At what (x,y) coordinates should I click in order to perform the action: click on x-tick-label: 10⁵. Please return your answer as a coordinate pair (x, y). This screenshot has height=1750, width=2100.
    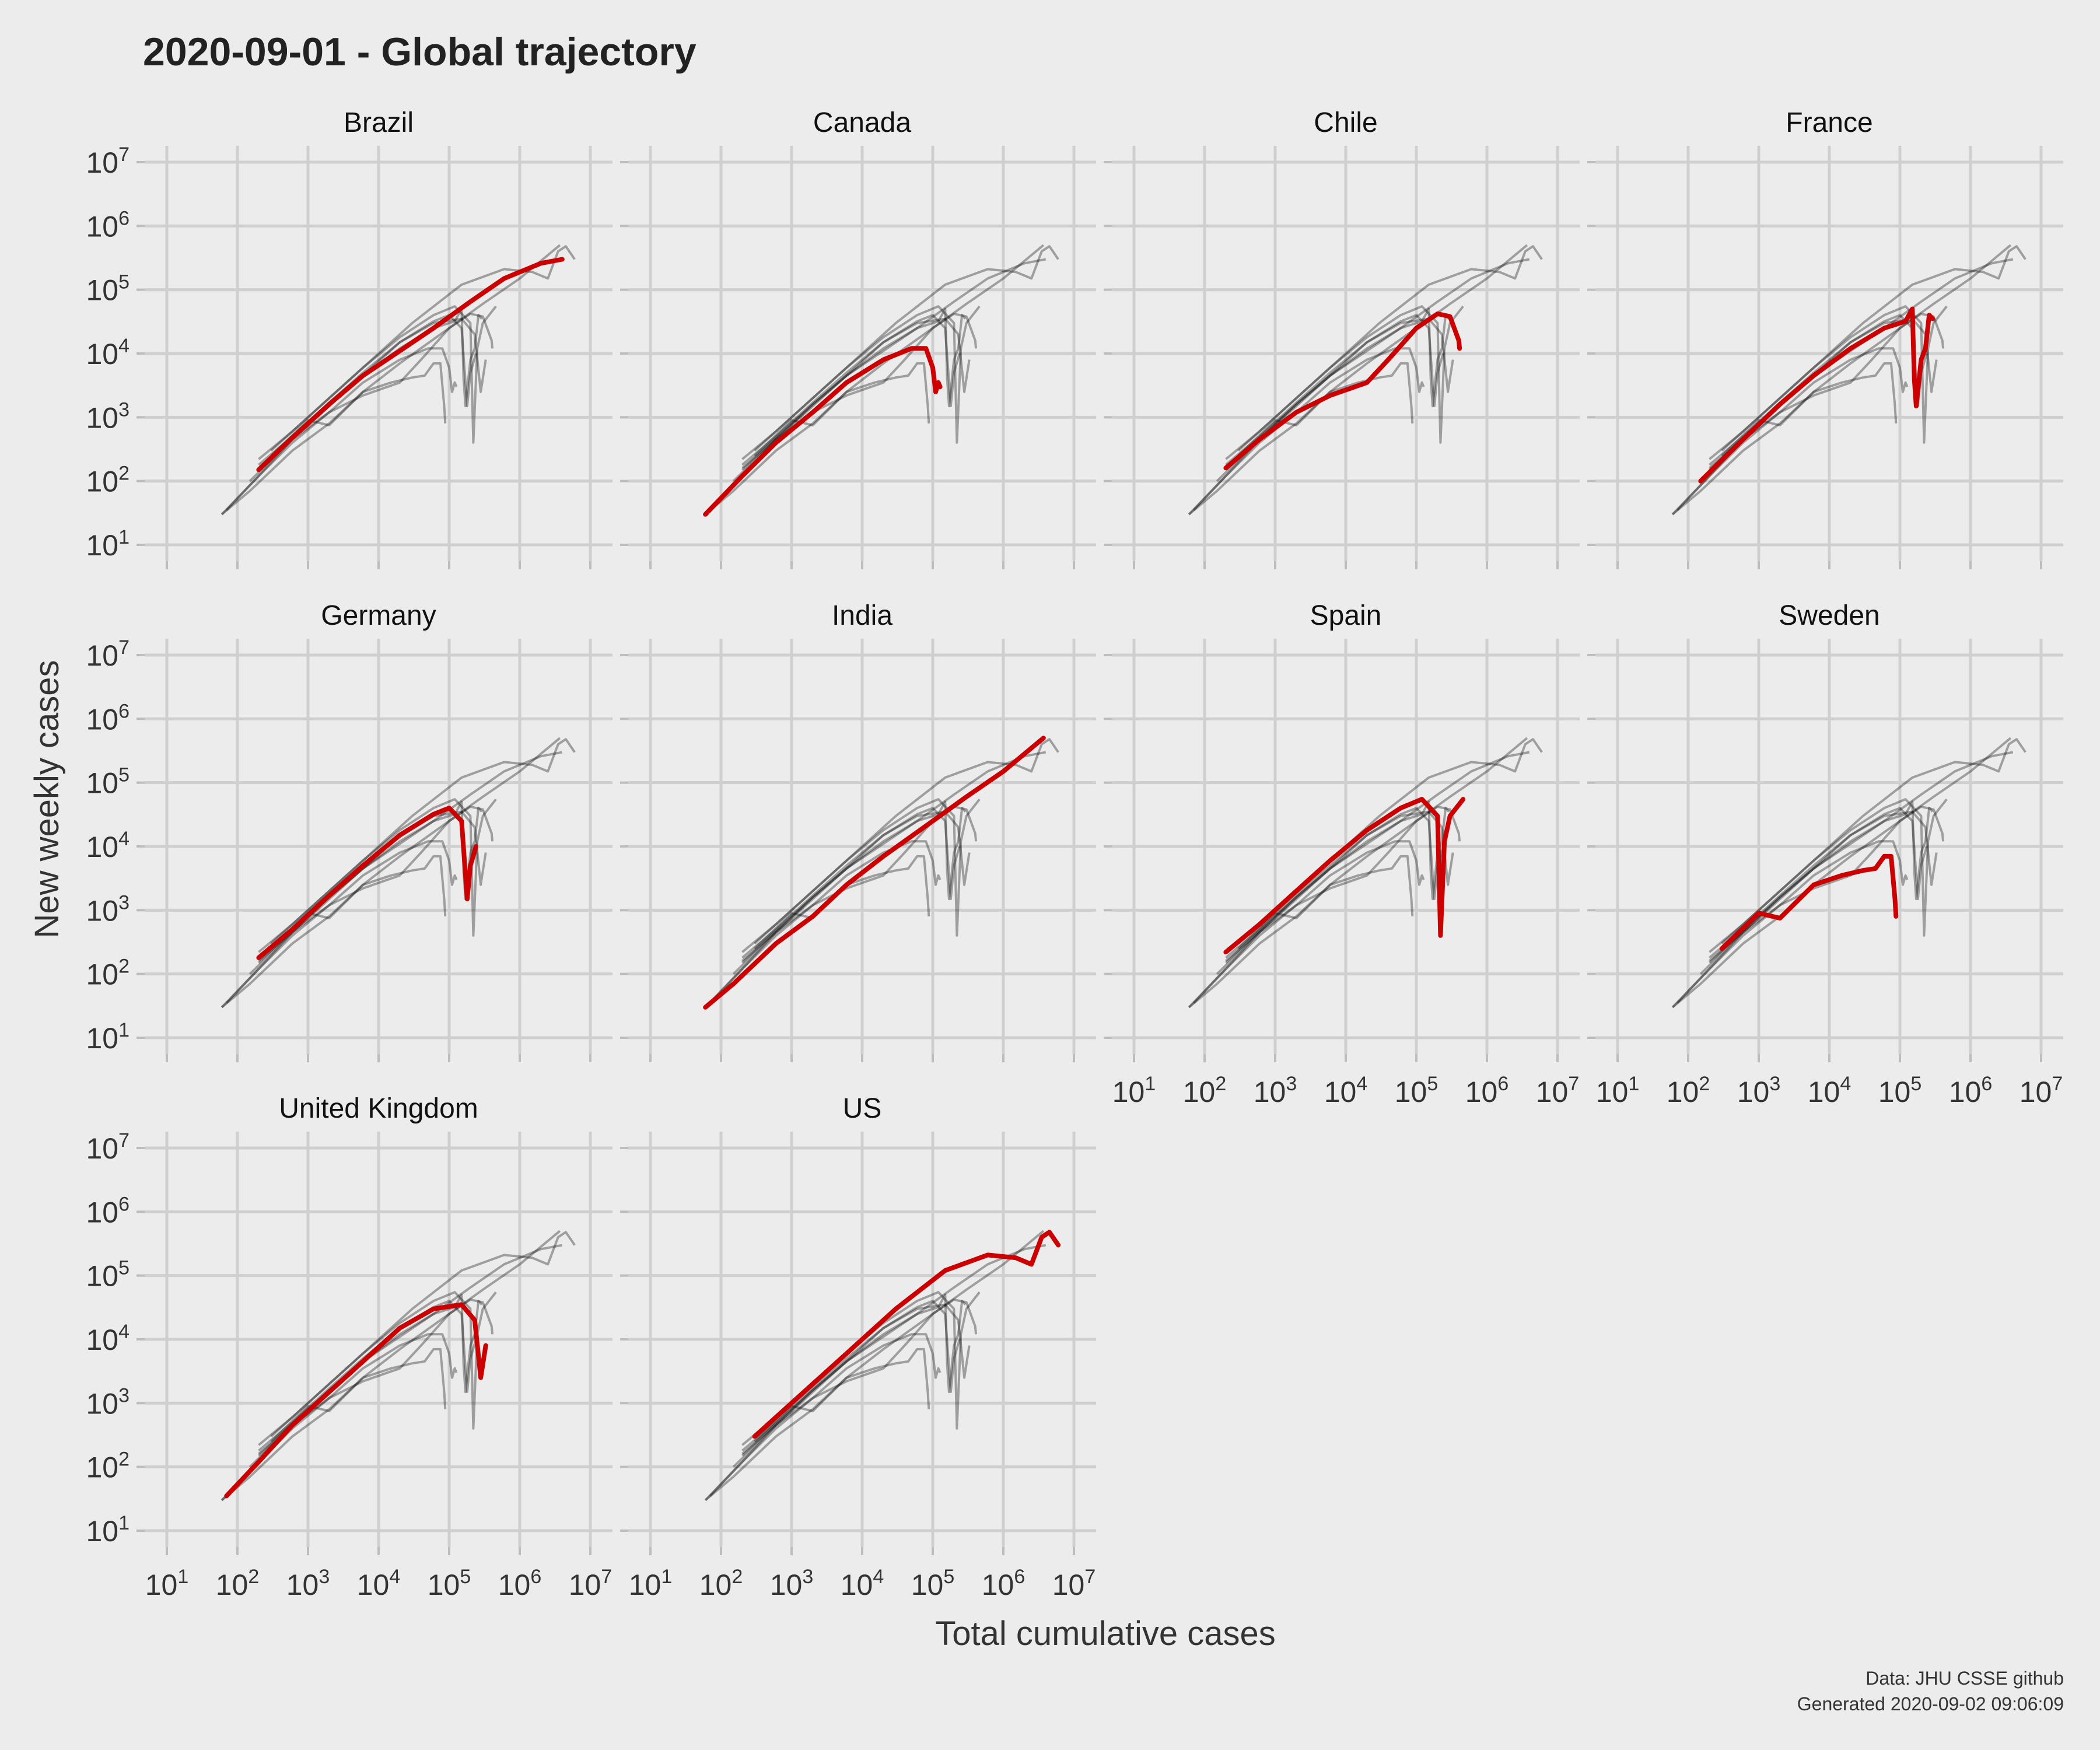
    Looking at the image, I should click on (933, 1583).